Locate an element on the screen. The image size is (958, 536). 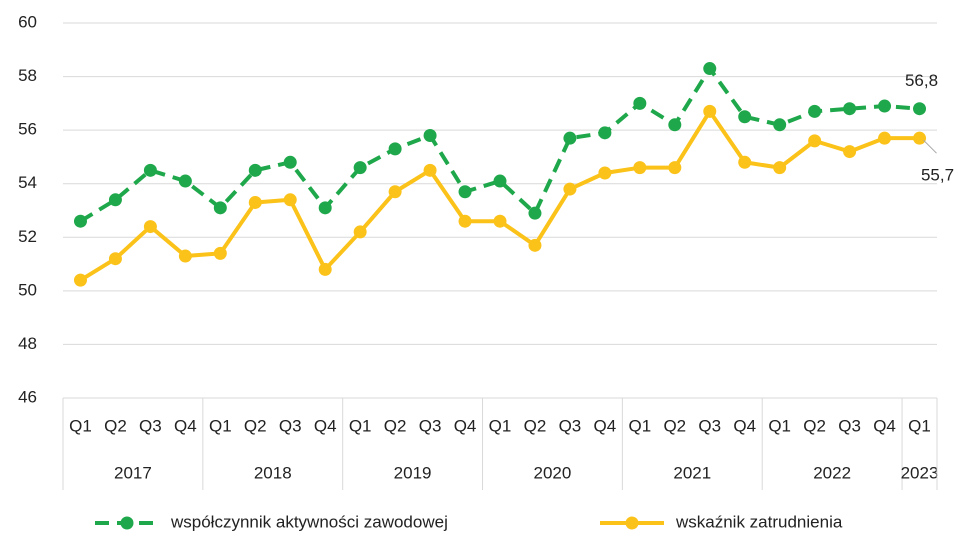
y-tick-label: 52 is located at coordinates (27, 236).